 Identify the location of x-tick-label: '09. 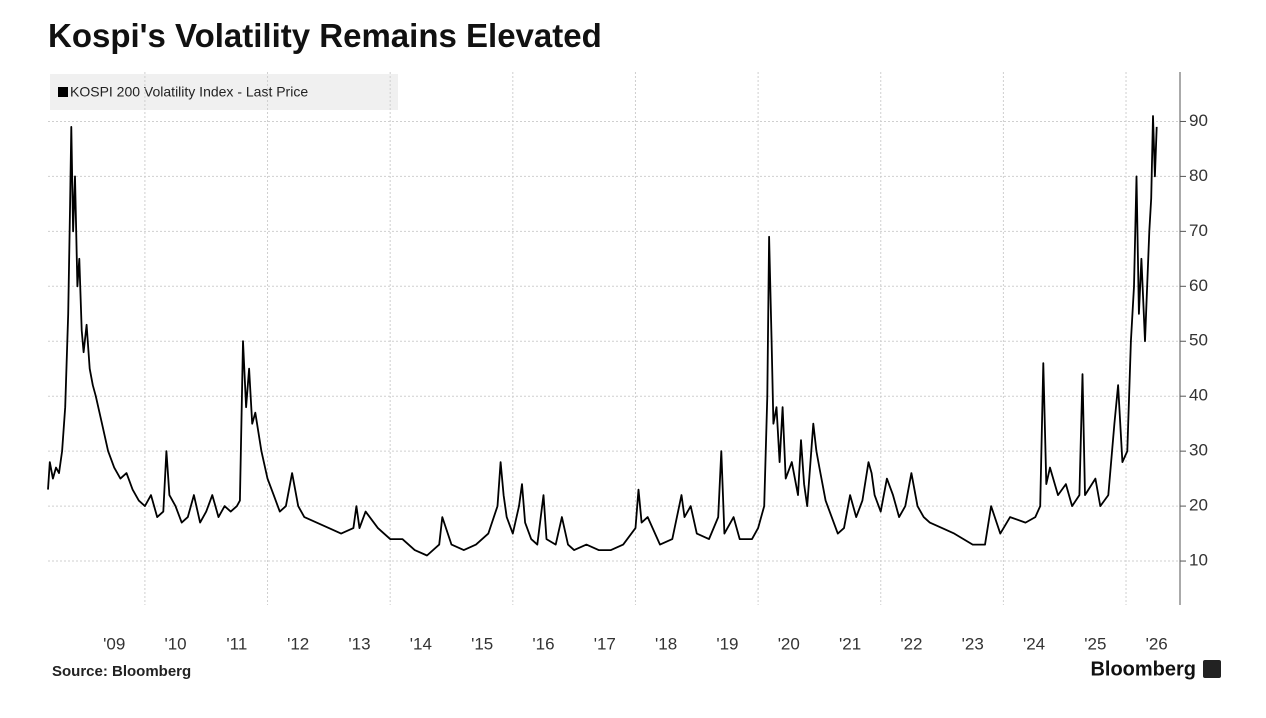
(114, 643).